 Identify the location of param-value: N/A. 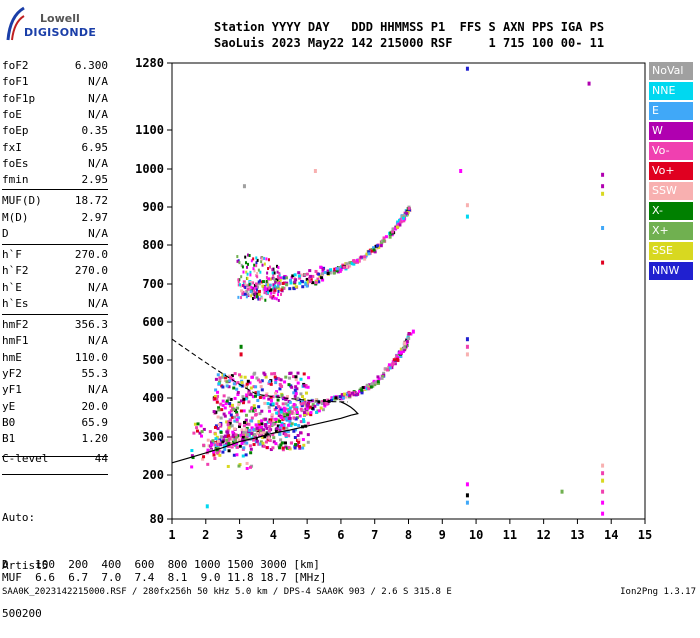
(98, 114).